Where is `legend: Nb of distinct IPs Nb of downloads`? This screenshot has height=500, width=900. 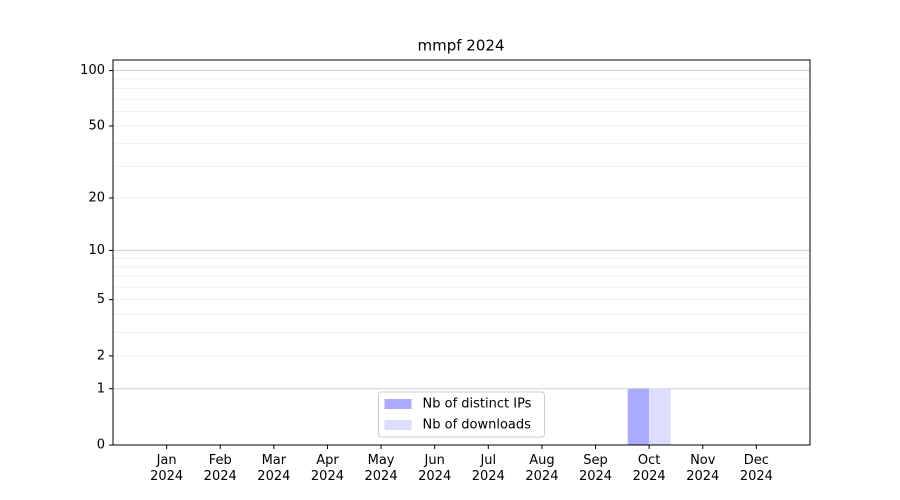 legend: Nb of distinct IPs Nb of downloads is located at coordinates (461, 414).